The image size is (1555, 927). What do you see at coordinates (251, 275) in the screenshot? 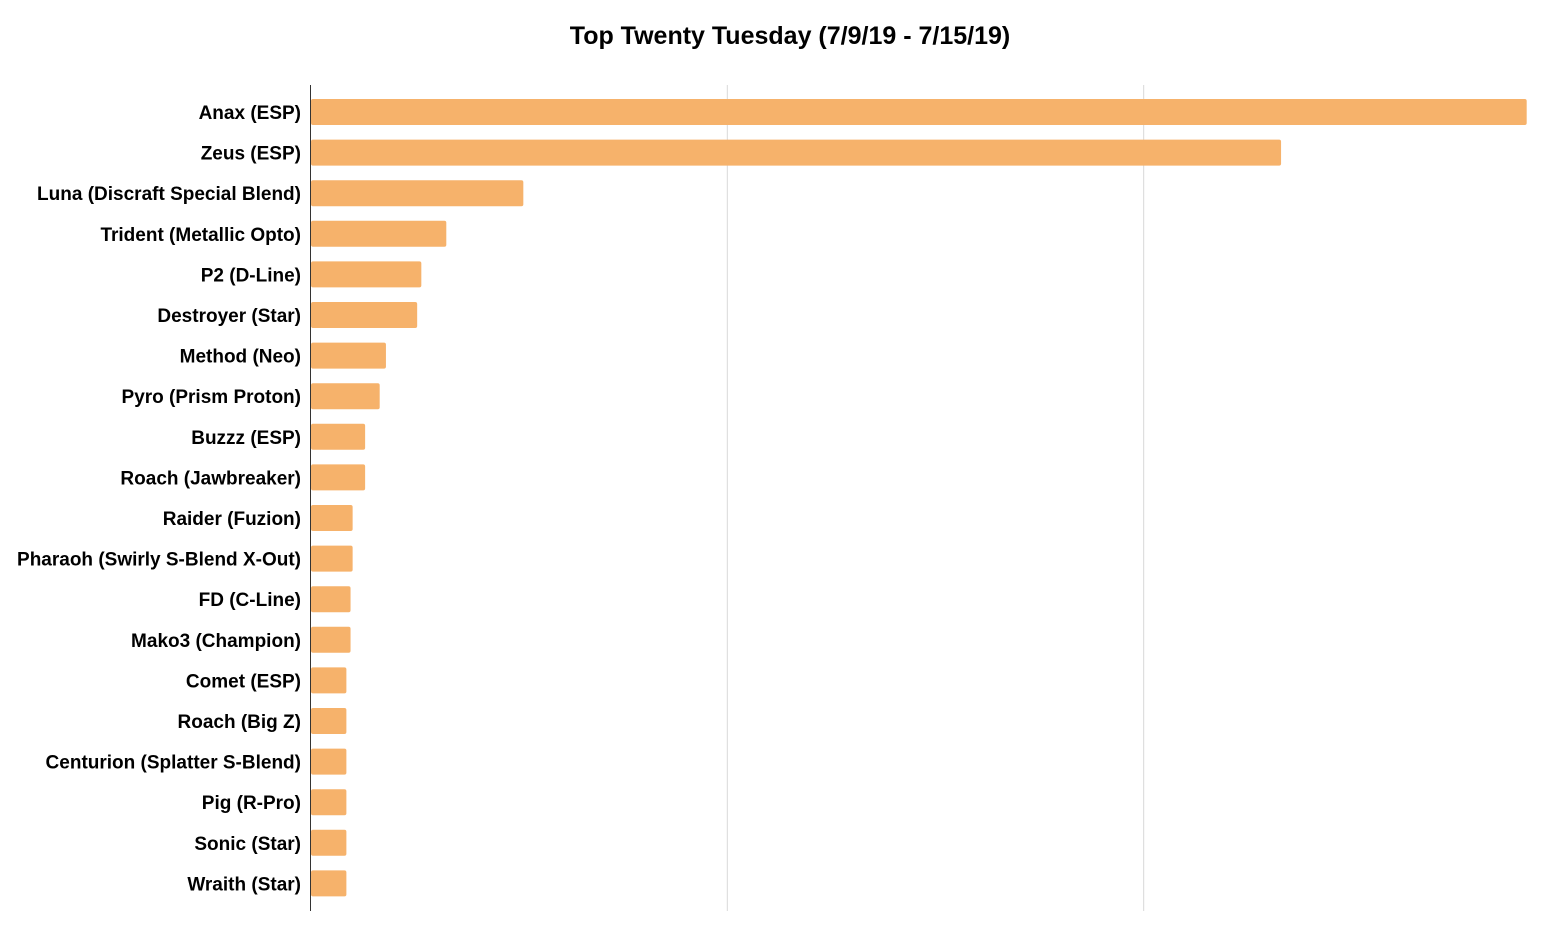
I see `category-label: P2 (D-Line)` at bounding box center [251, 275].